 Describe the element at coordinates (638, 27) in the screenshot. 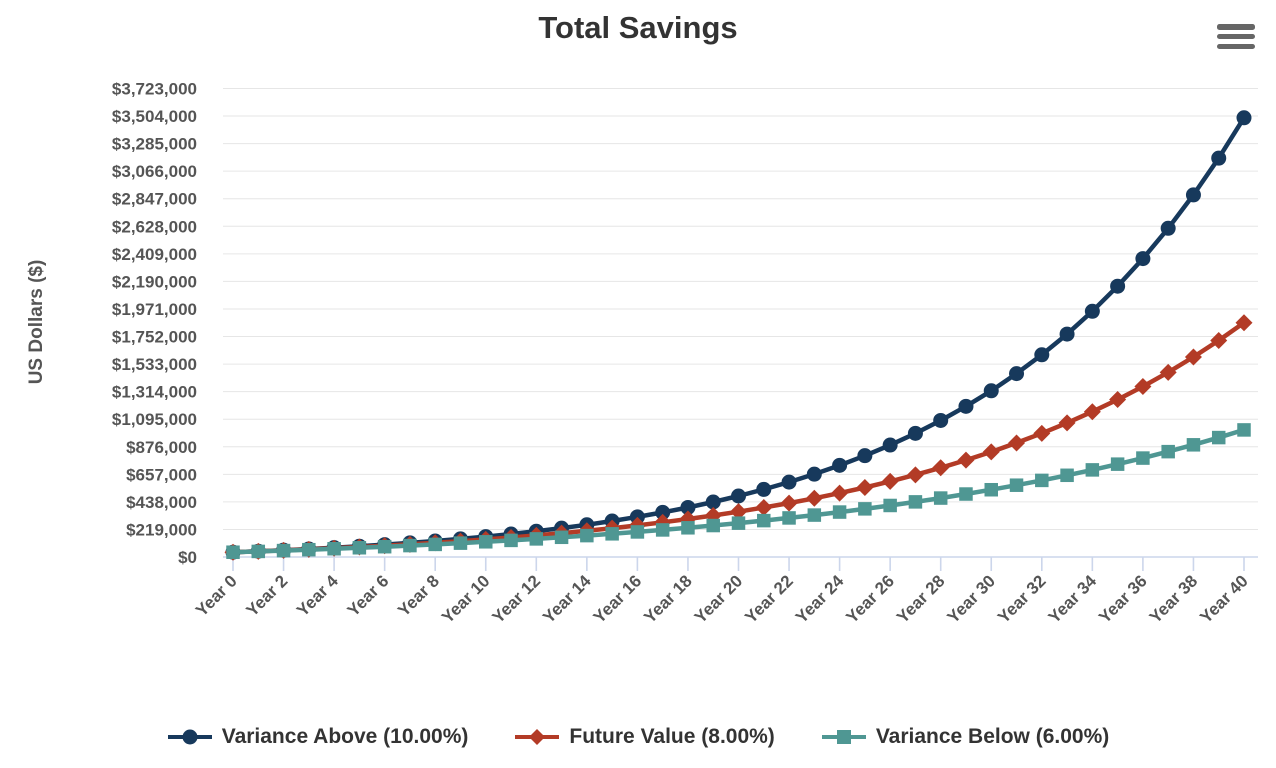

I see `chart-title: Total Savings` at that location.